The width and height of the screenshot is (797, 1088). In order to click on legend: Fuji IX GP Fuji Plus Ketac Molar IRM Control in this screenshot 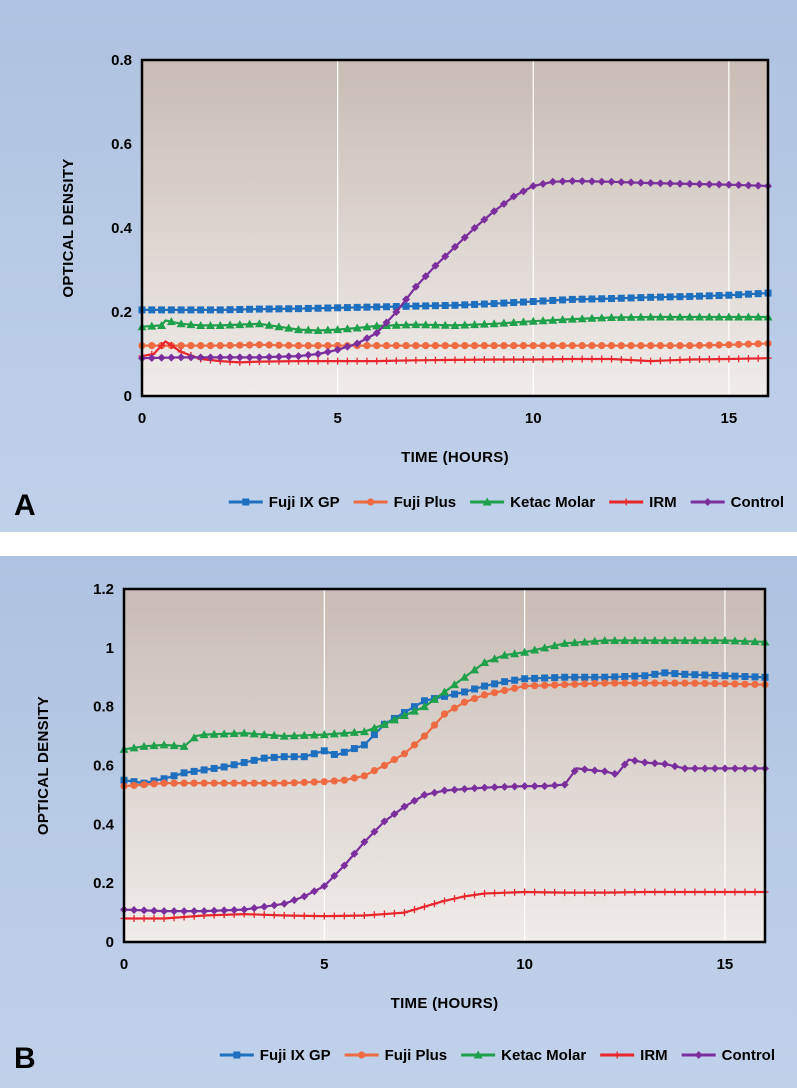, I will do `click(497, 1055)`.